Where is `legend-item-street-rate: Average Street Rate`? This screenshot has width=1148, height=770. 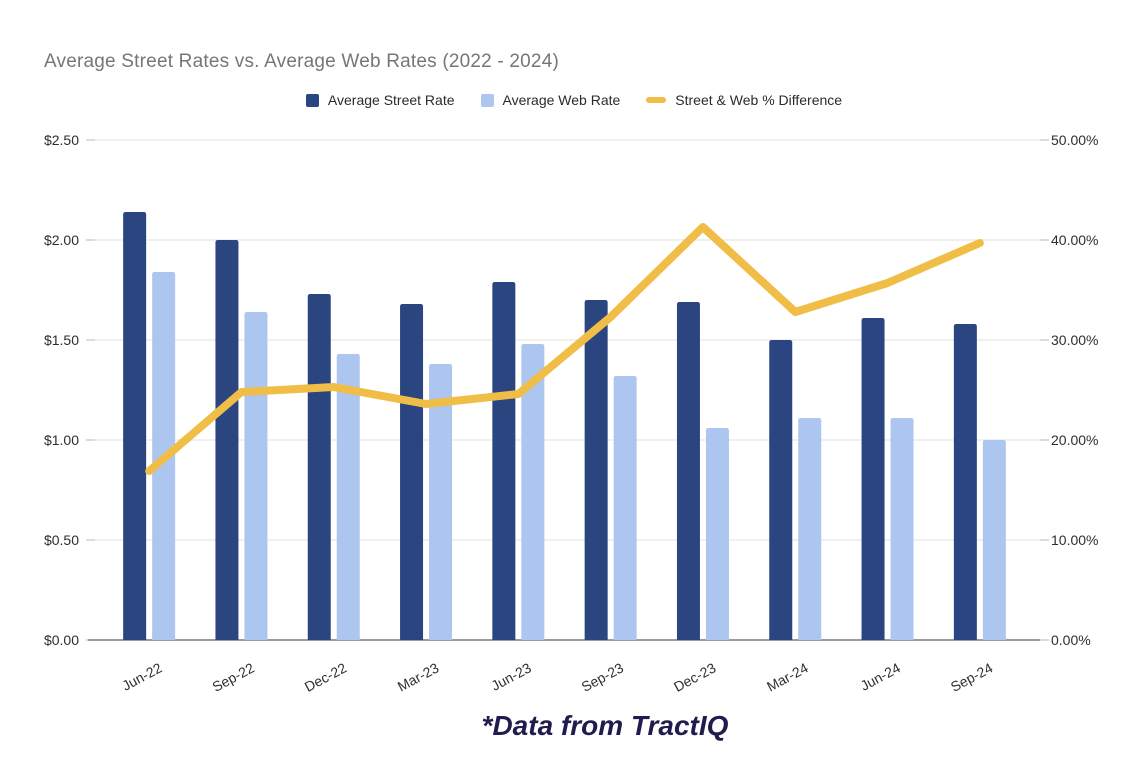 legend-item-street-rate: Average Street Rate is located at coordinates (380, 100).